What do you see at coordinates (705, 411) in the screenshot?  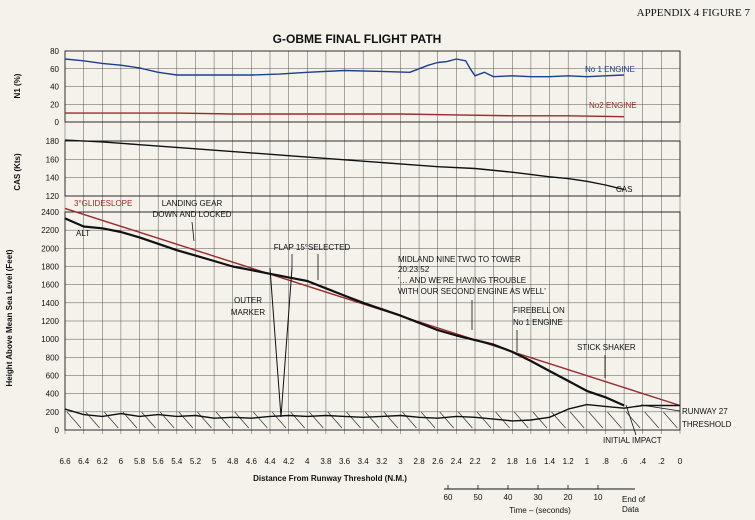 I see `svg-text: RUNWAY 27` at bounding box center [705, 411].